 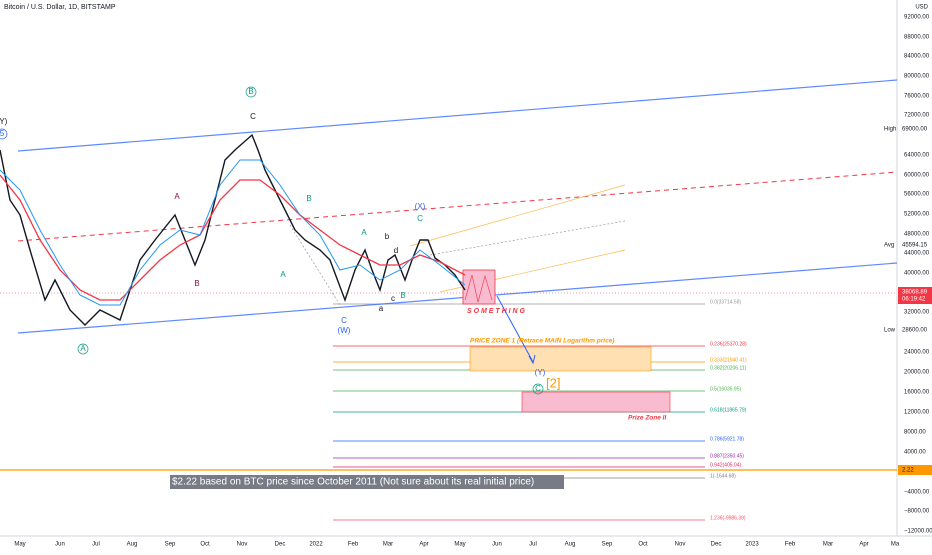 What do you see at coordinates (478, 288) in the screenshot?
I see `zigzag` at bounding box center [478, 288].